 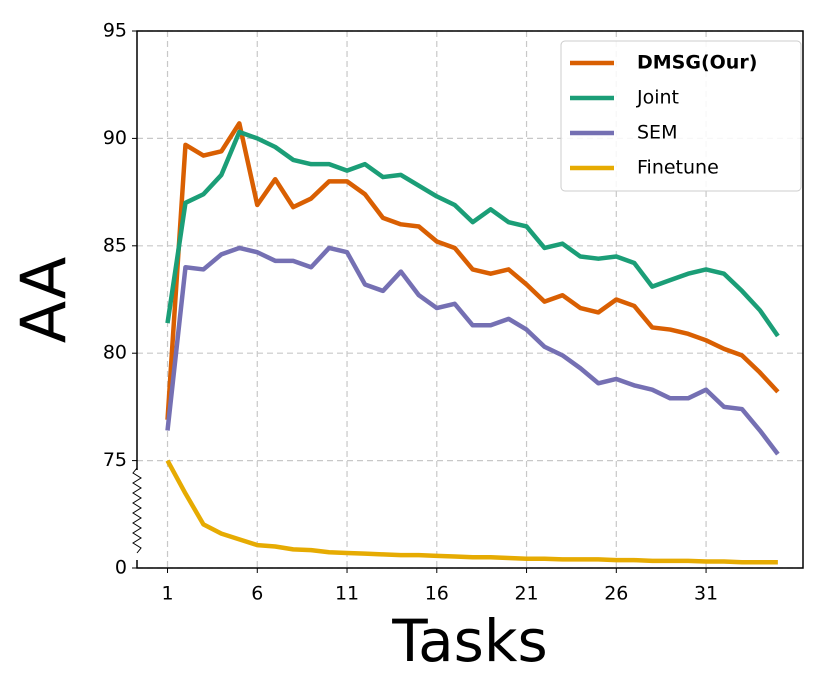 What do you see at coordinates (437, 594) in the screenshot?
I see `x-tick-label: 16` at bounding box center [437, 594].